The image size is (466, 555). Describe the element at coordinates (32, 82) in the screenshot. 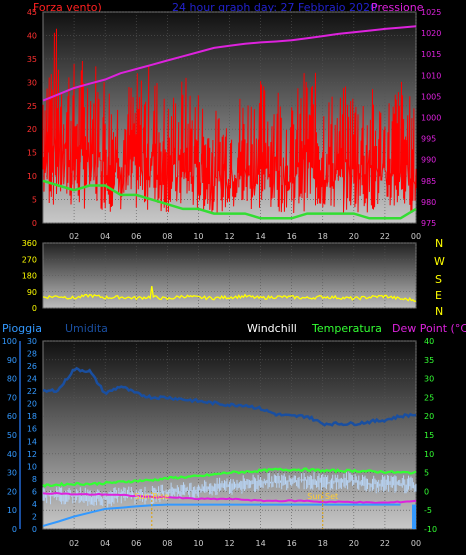

I see `wind-y-tick-label: 30` at that location.